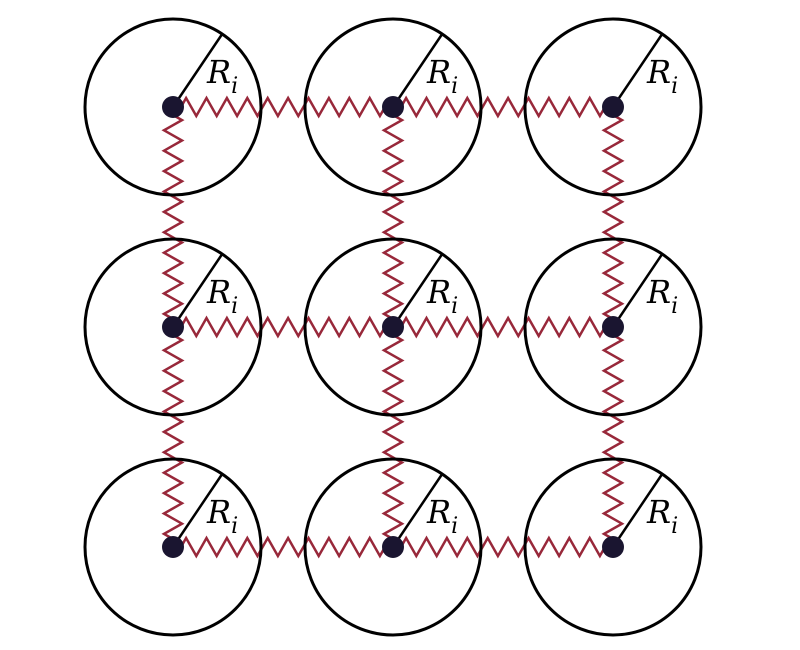 Image resolution: width=800 pixels, height=650 pixels. I want to click on particle-r1-c1: Ri, so click(173, 107).